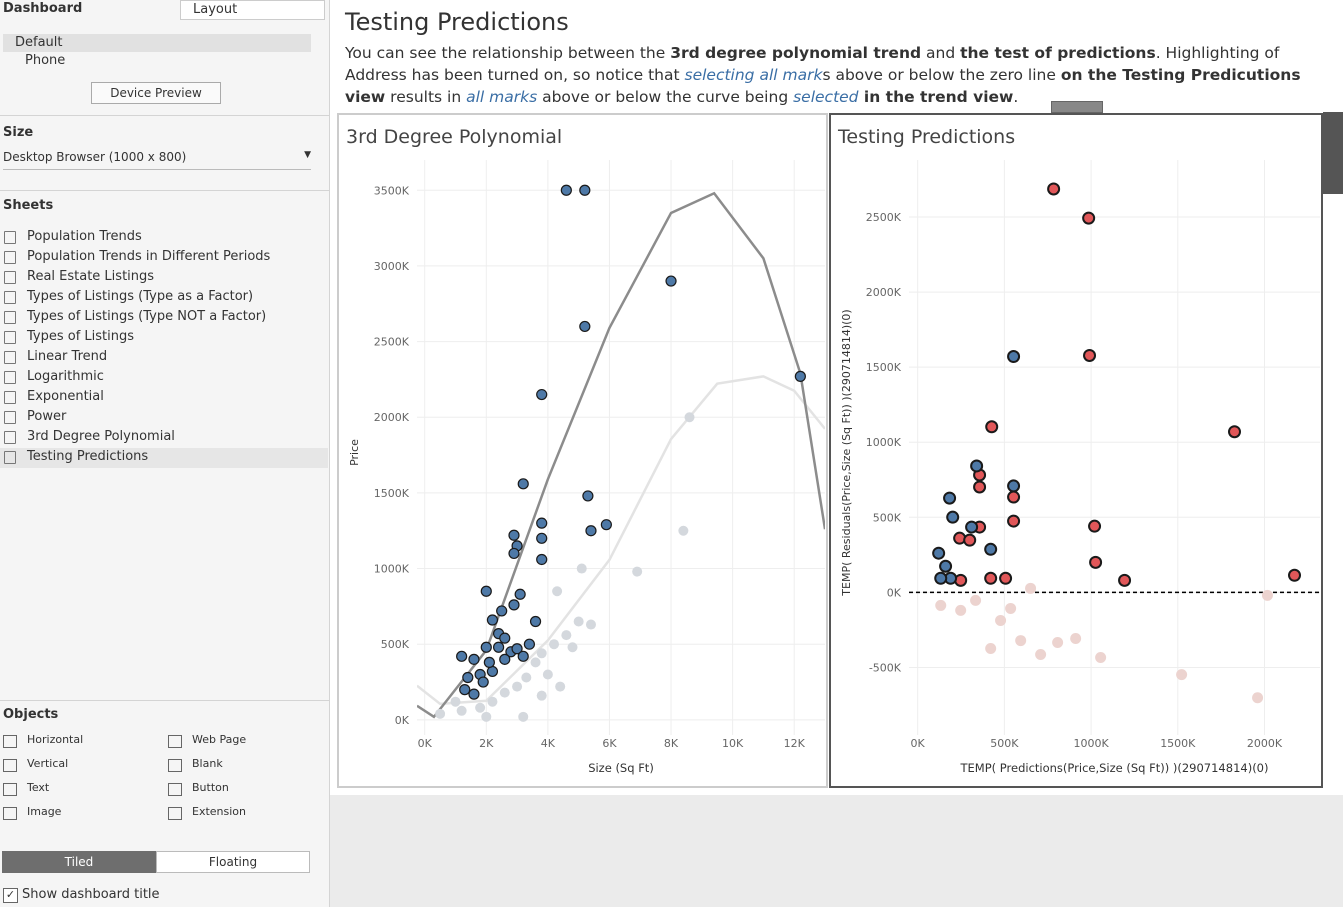 The image size is (1343, 907). Describe the element at coordinates (164, 298) in the screenshot. I see `sheet-item: Types of Listings (Type as a Factor)` at that location.